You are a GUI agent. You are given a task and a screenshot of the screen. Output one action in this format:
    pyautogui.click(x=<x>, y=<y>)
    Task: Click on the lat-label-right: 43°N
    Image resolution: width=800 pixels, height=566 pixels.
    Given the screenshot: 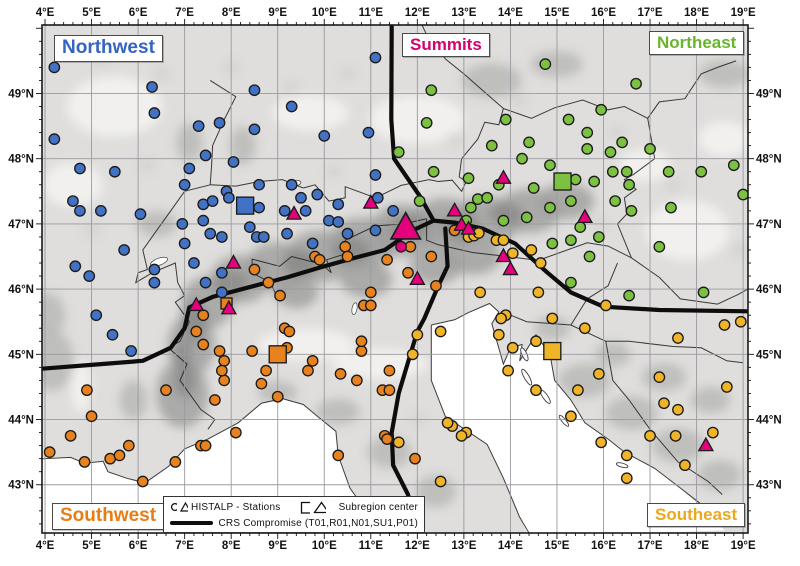 What is the action you would take?
    pyautogui.click(x=769, y=486)
    